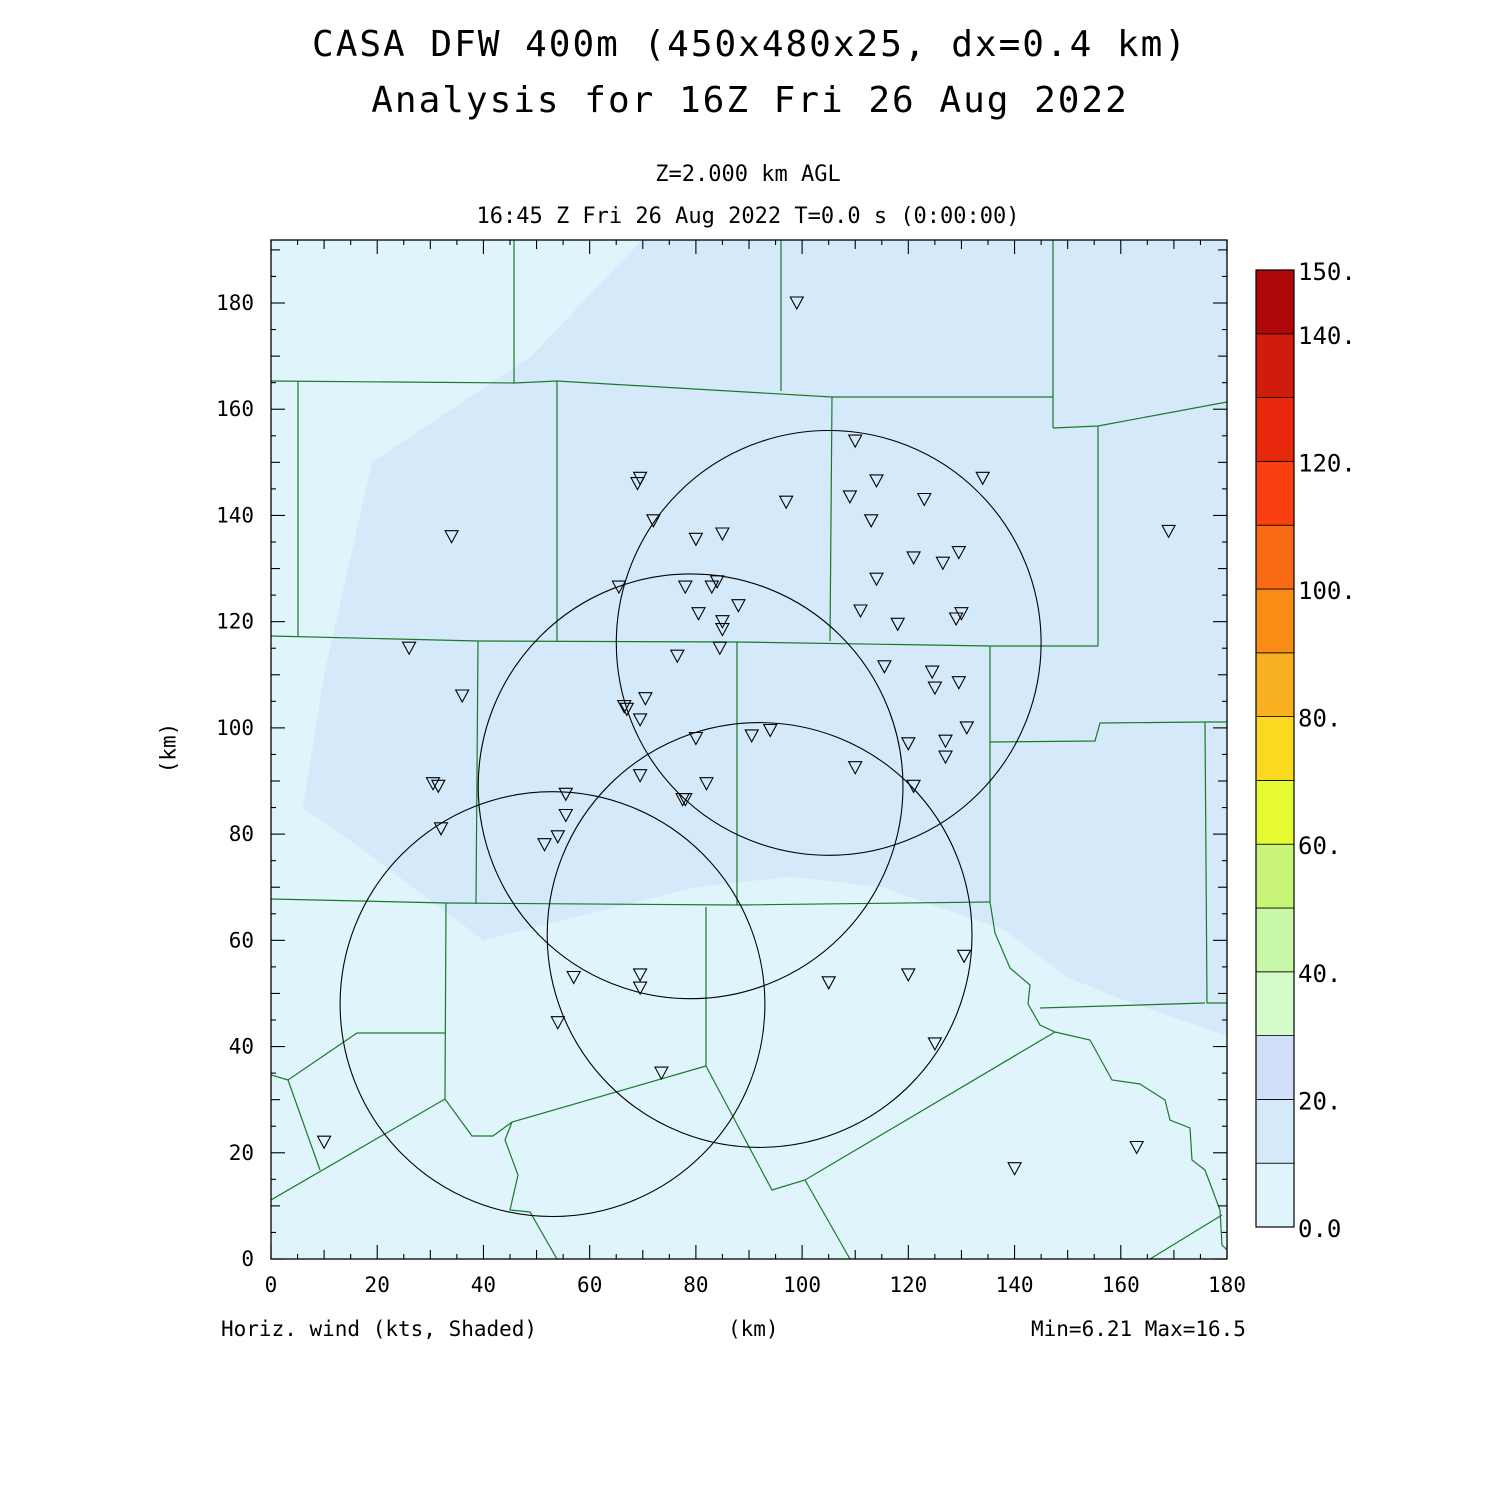 This screenshot has height=1500, width=1500. Describe the element at coordinates (1327, 336) in the screenshot. I see `colorbar-label: 140.` at that location.